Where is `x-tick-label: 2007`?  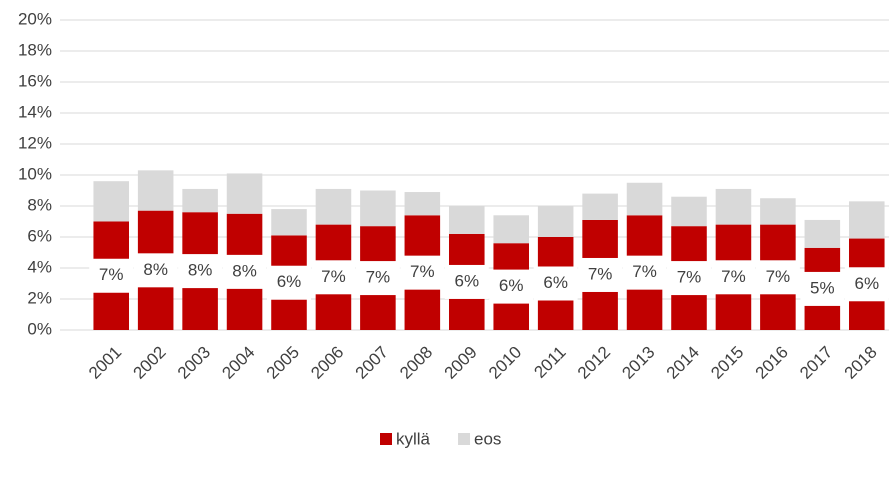 x-tick-label: 2007 is located at coordinates (372, 363).